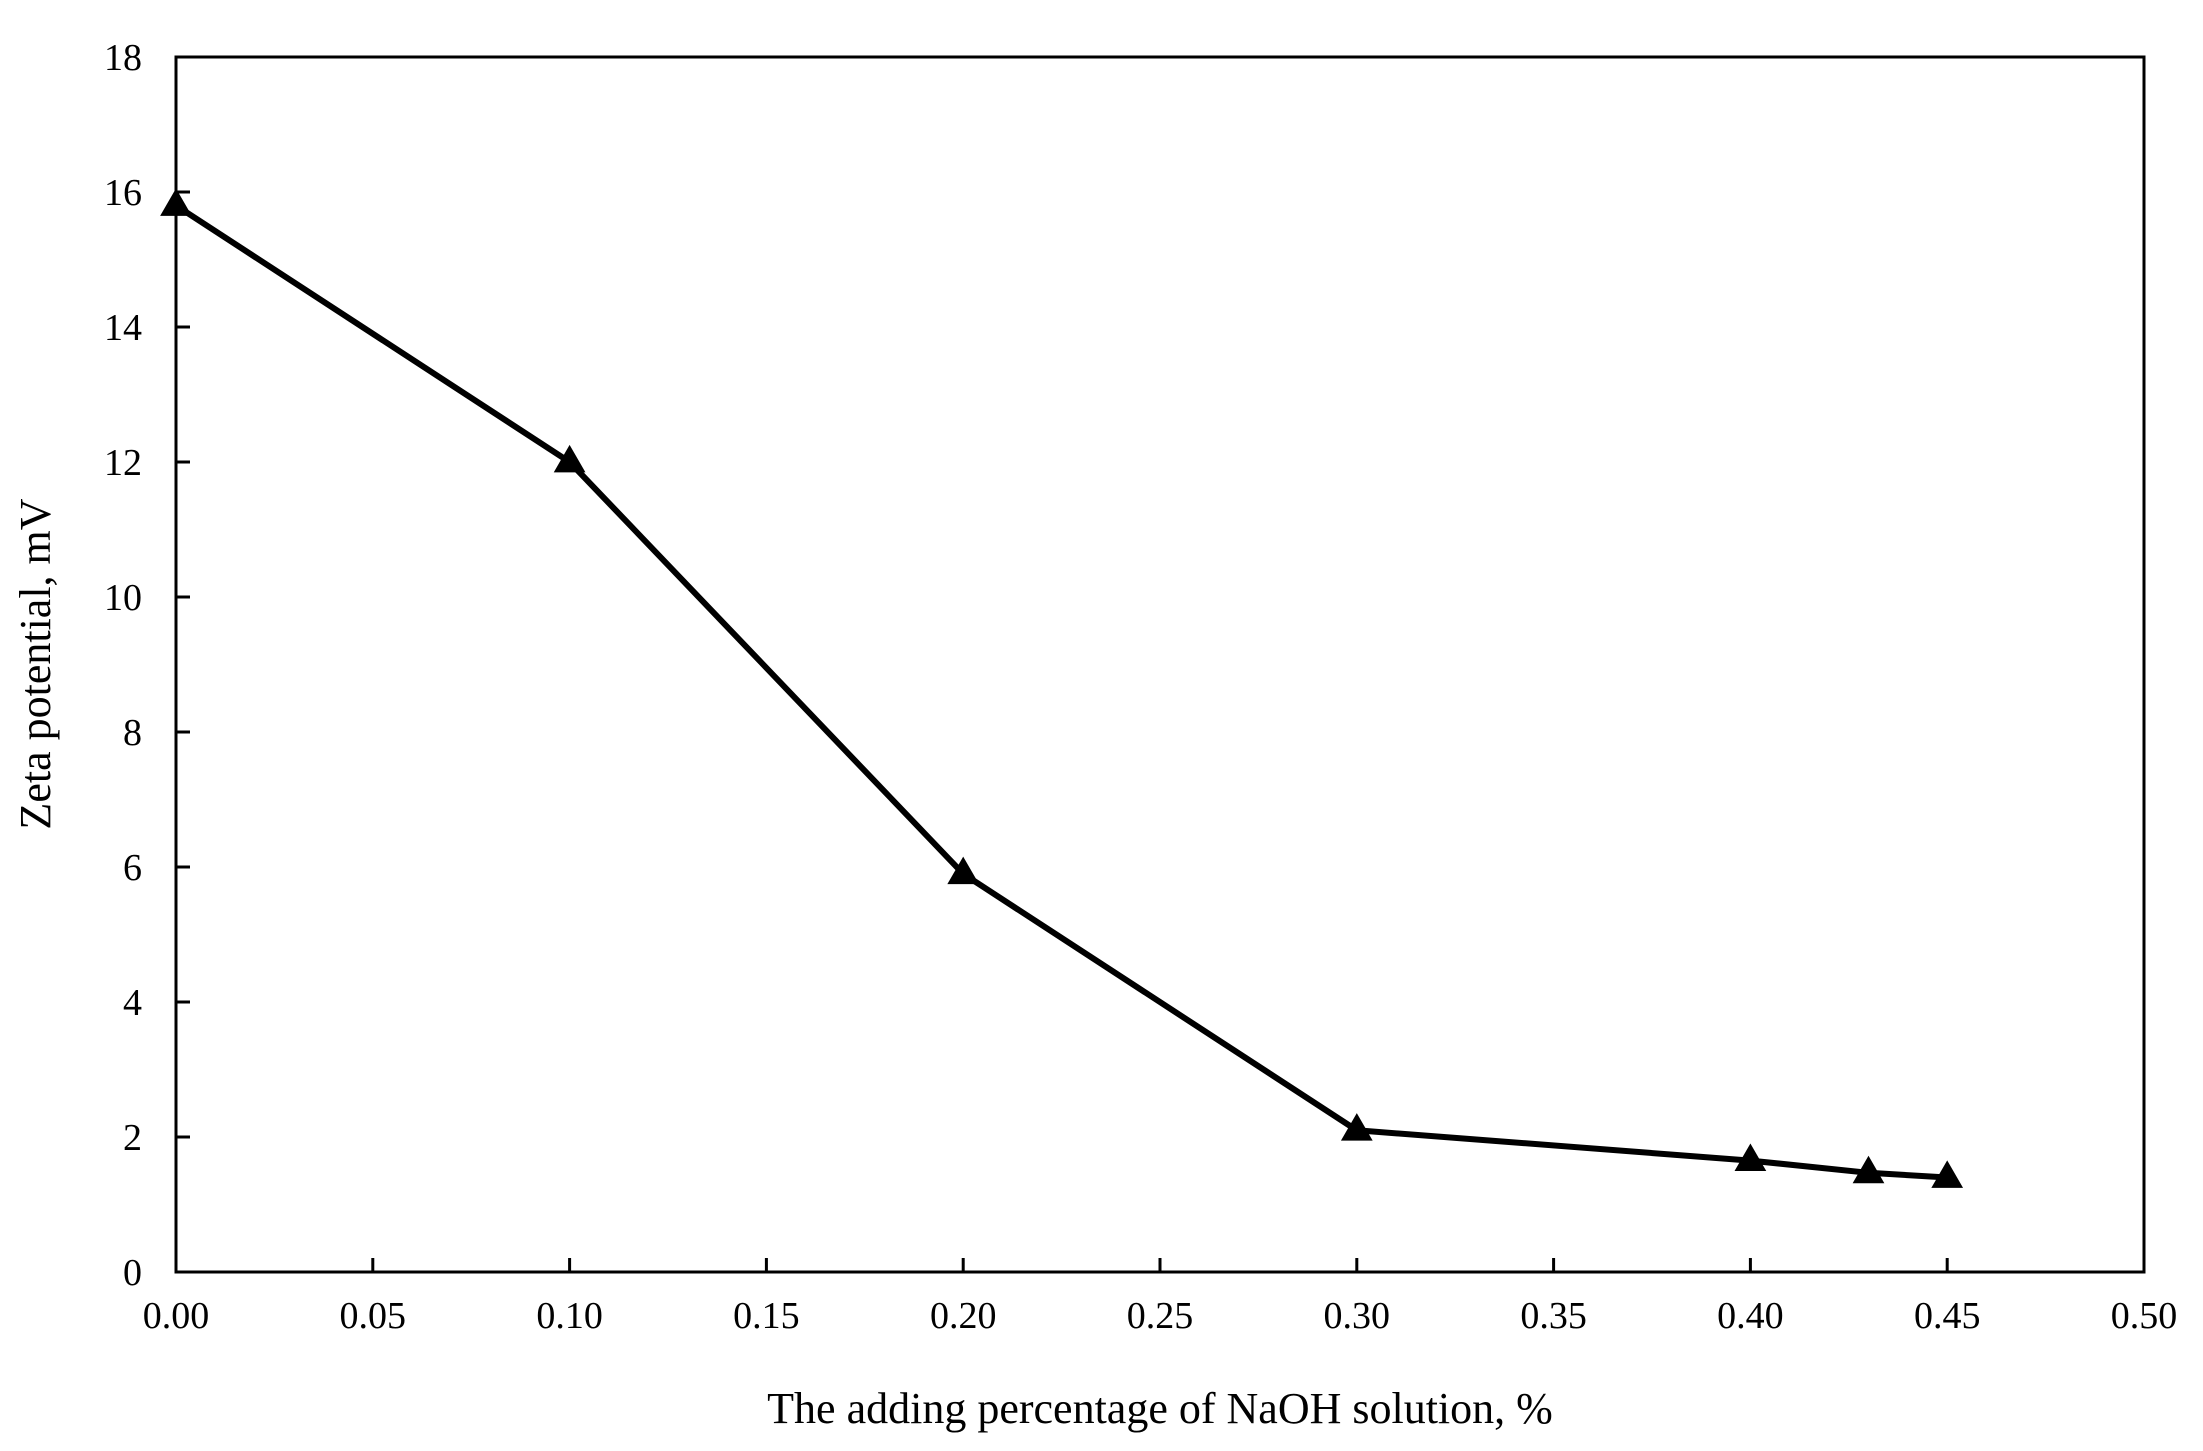 The height and width of the screenshot is (1451, 2203). Describe the element at coordinates (123, 598) in the screenshot. I see `y-tick-label: 10` at that location.